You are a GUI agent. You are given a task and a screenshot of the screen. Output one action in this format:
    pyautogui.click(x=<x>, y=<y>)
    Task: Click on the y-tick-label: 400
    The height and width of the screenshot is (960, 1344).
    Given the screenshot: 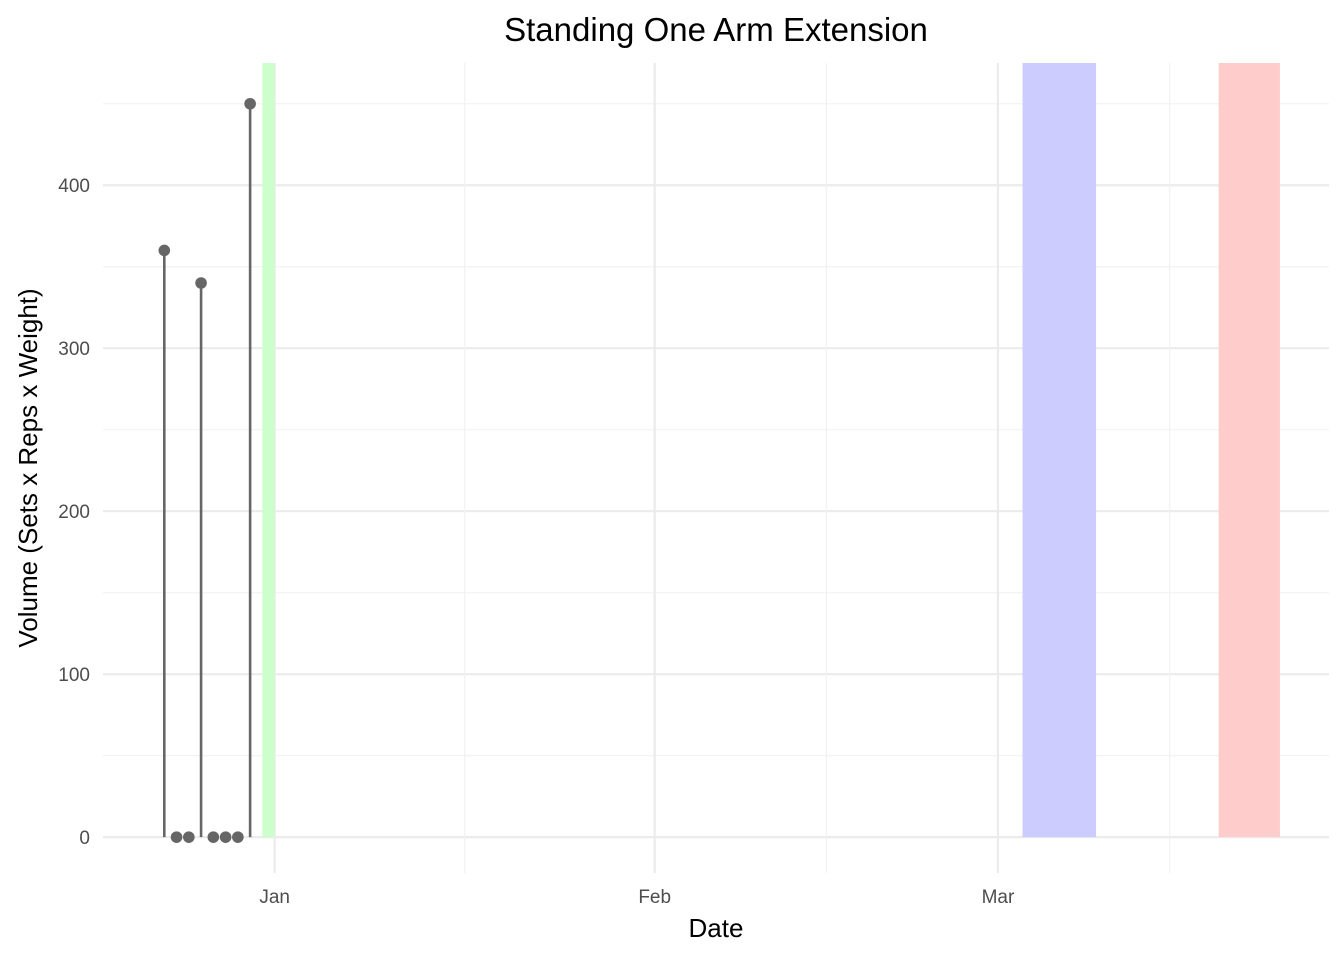 What is the action you would take?
    pyautogui.click(x=74, y=186)
    